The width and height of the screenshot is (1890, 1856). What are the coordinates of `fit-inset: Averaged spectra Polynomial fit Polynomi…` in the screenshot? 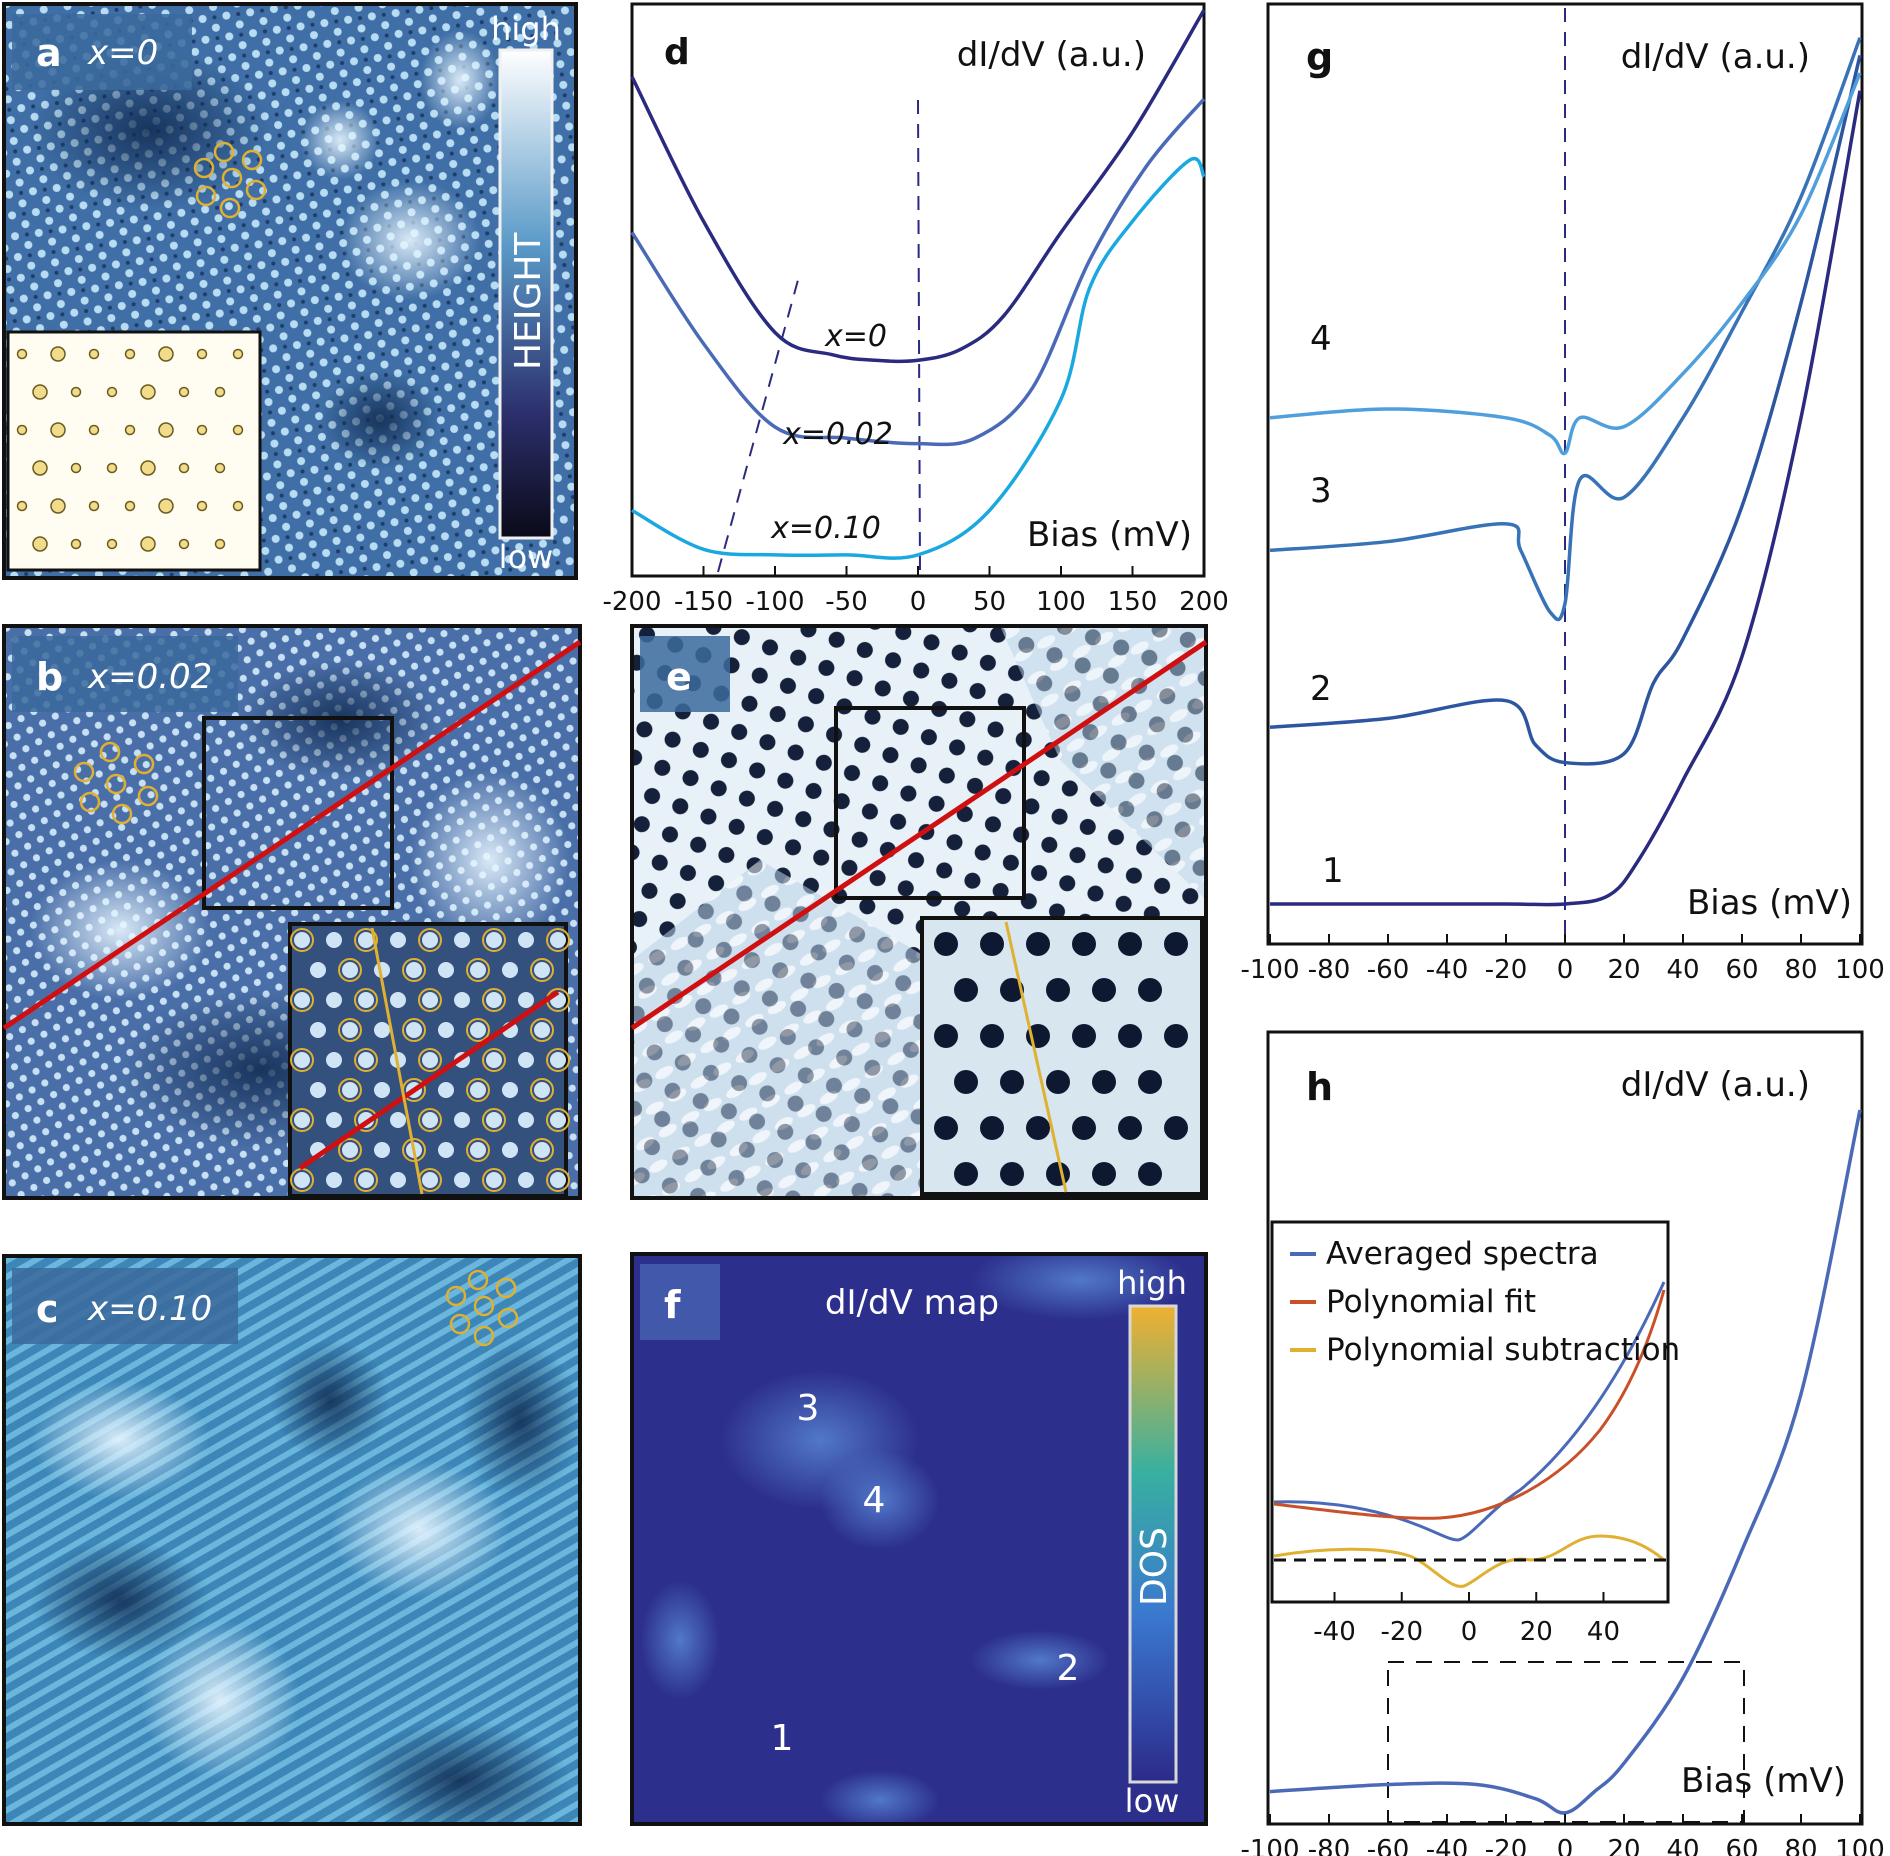 It's located at (1475, 1433).